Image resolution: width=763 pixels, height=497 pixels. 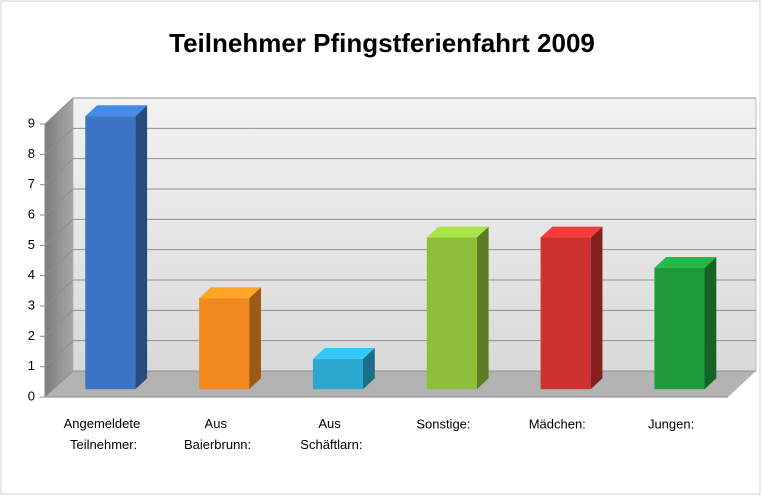 What do you see at coordinates (382, 43) in the screenshot?
I see `chart-title: Teilnehmer Pfingstferienfahrt 2009` at bounding box center [382, 43].